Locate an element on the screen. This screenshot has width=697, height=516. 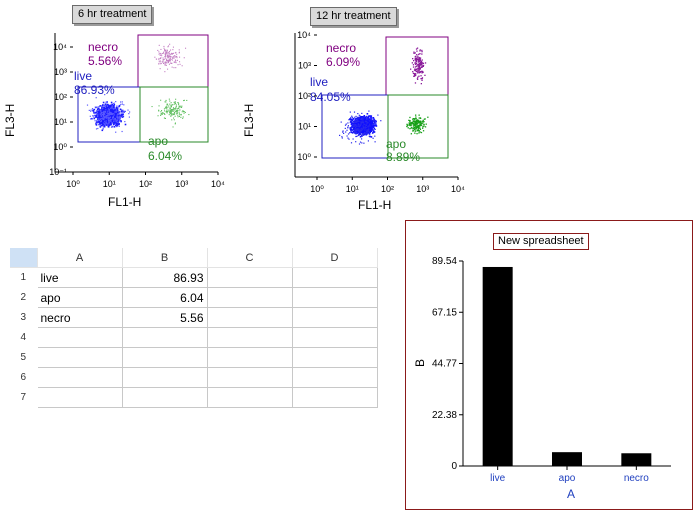
cell-b: 5.56 is located at coordinates (165, 317).